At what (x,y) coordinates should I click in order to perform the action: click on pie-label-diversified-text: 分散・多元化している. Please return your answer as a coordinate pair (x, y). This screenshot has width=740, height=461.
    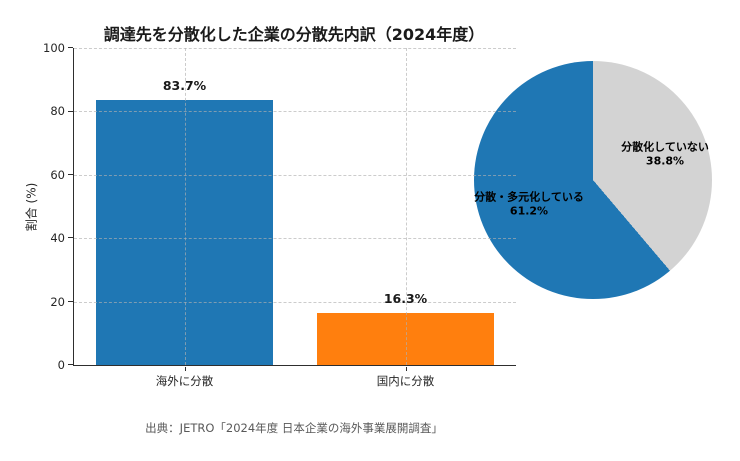
    Looking at the image, I should click on (529, 197).